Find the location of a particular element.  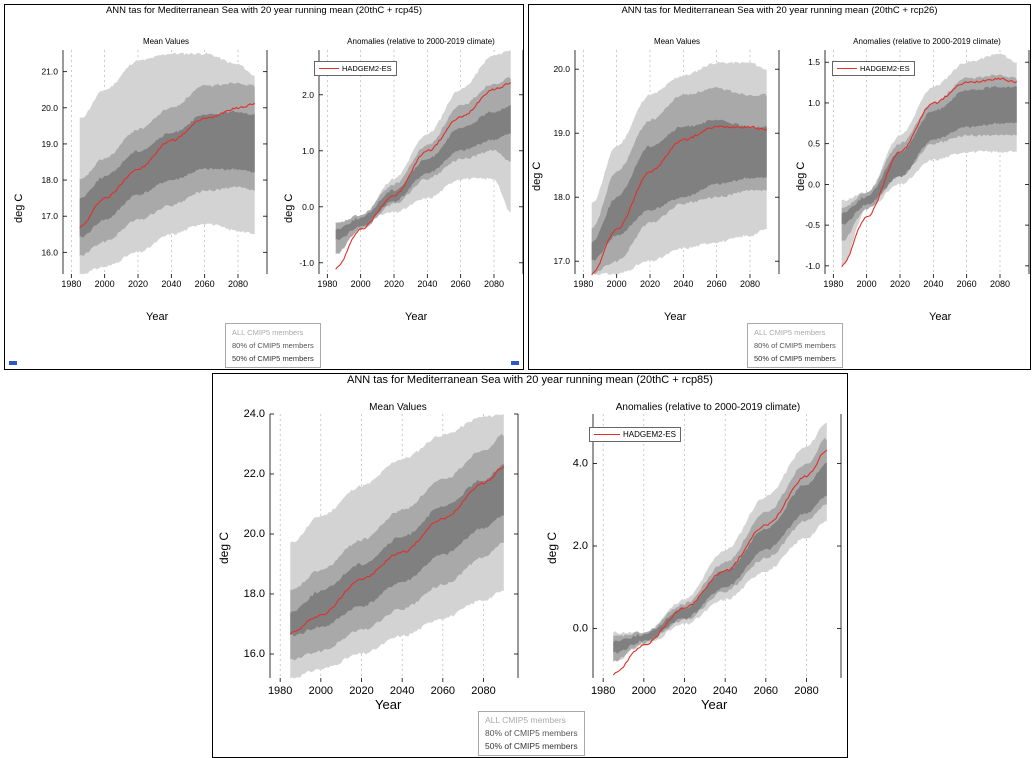

y-tick-label: 2.0 is located at coordinates (308, 95).